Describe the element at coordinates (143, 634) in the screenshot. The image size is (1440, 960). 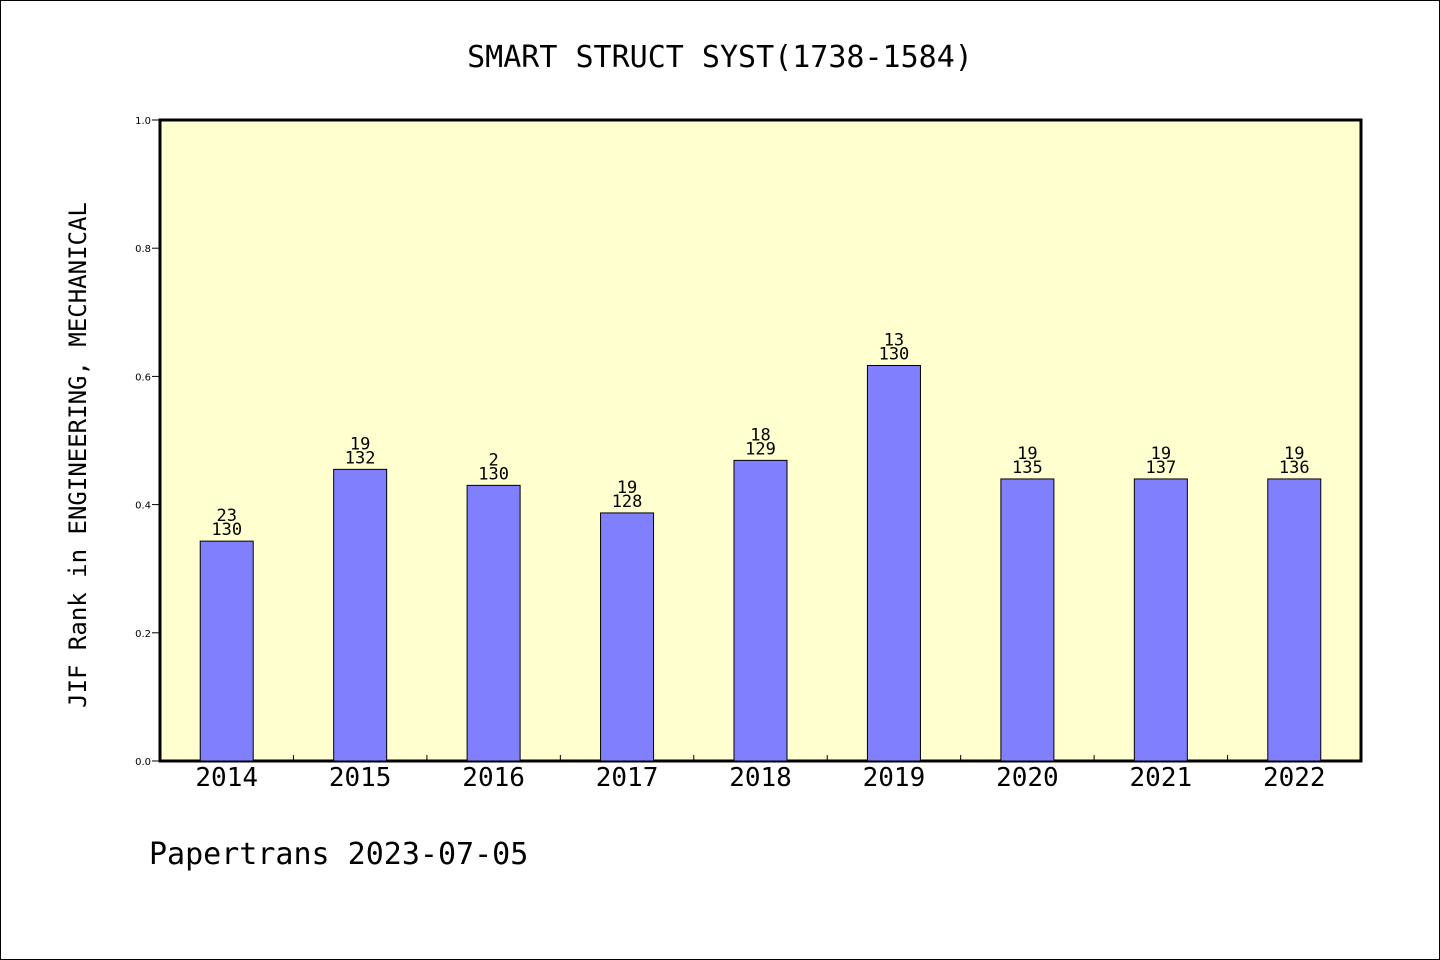
I see `y-tick-label: 0.2` at that location.